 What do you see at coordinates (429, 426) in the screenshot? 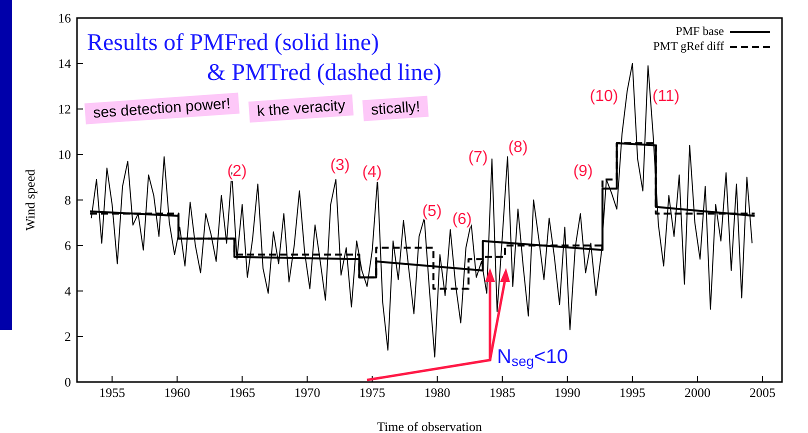
I see `x-axis-title: Time of observation` at bounding box center [429, 426].